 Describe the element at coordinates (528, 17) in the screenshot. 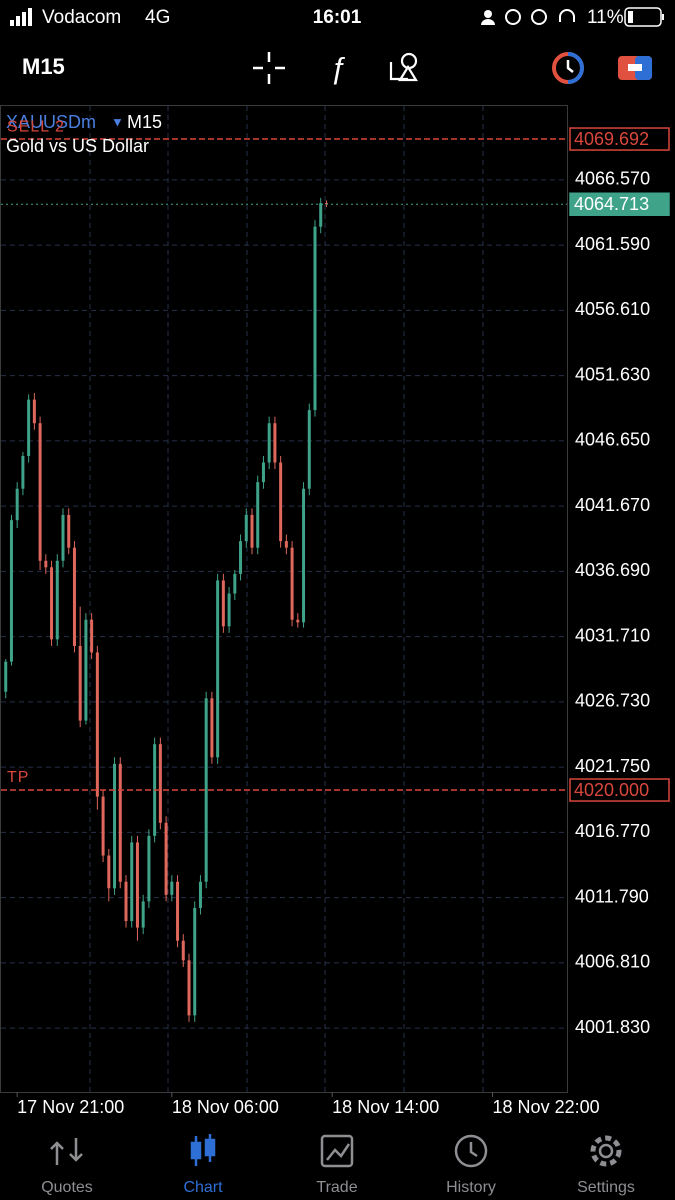

I see `status-icons` at that location.